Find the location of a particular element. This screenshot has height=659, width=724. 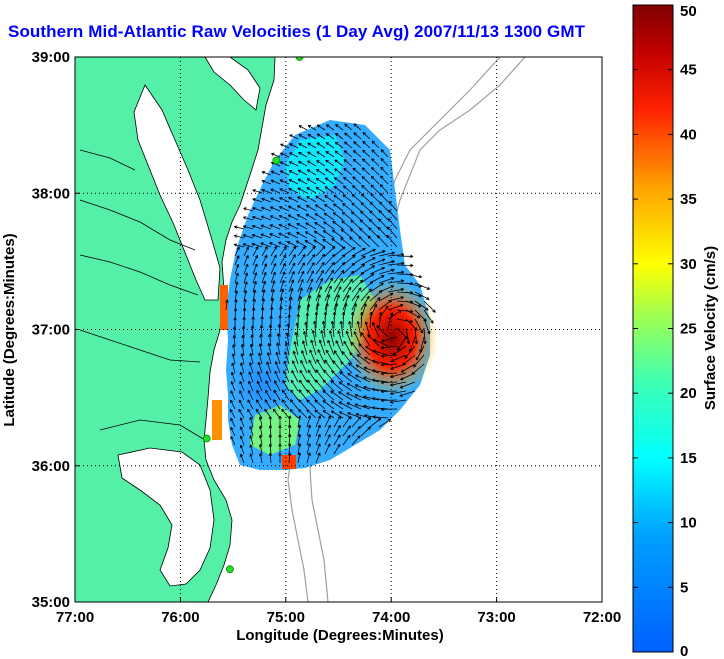

potomac-river is located at coordinates (107, 160).